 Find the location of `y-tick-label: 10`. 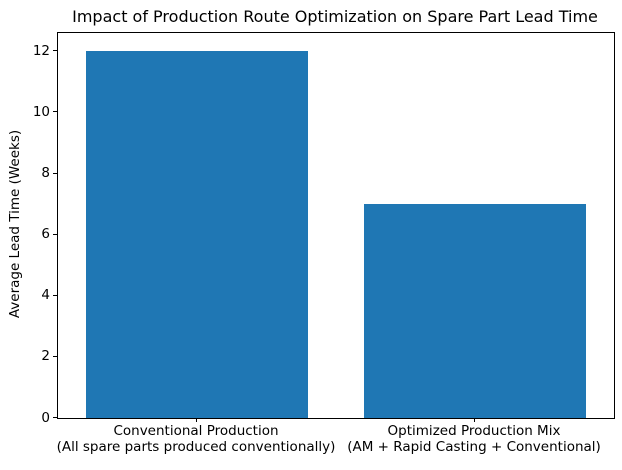

y-tick-label: 10 is located at coordinates (41, 111).